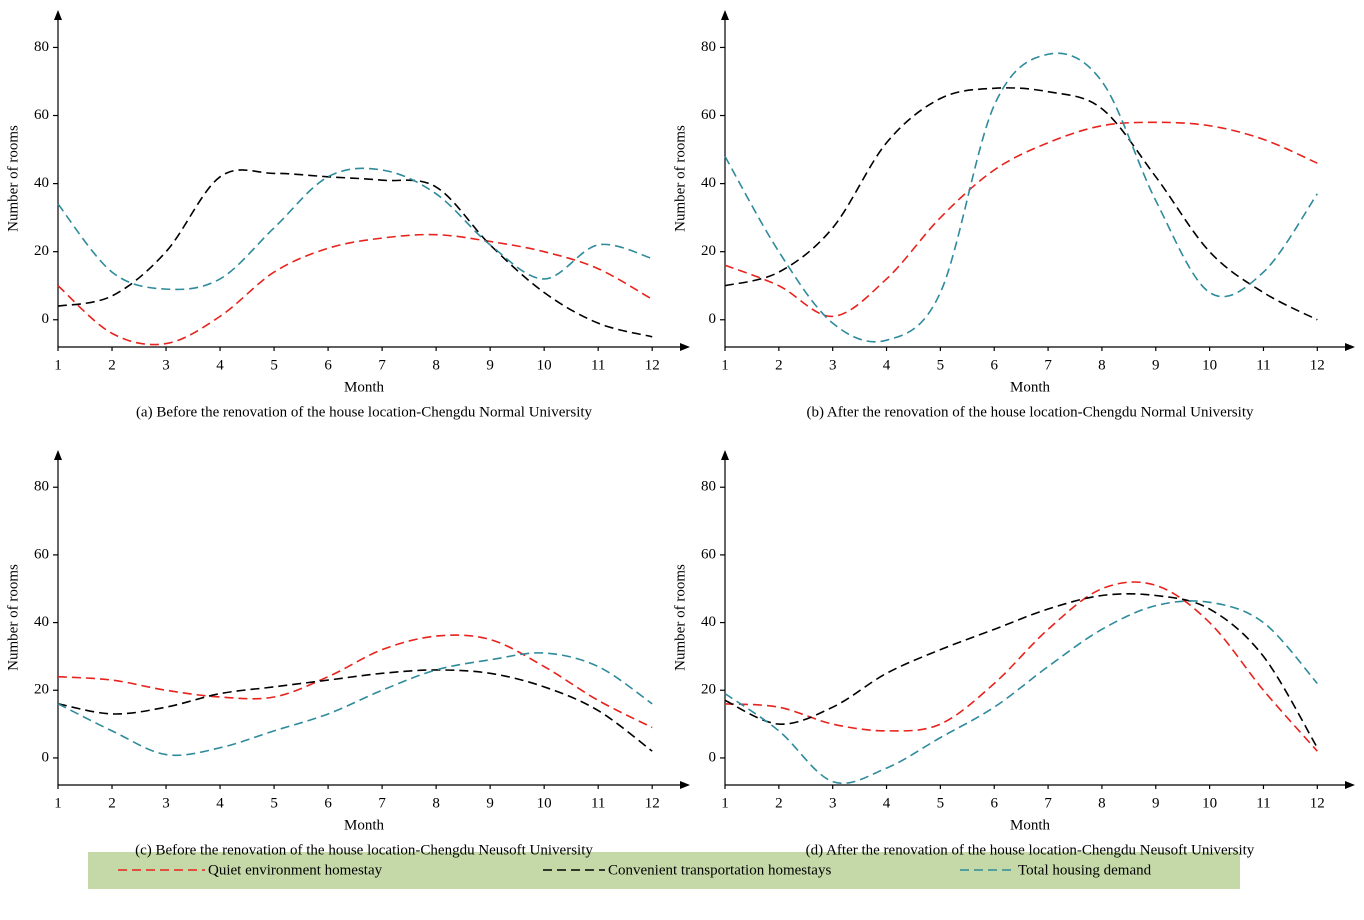 The image size is (1364, 920). Describe the element at coordinates (719, 870) in the screenshot. I see `legend-label: Convenient transportation homestays` at that location.